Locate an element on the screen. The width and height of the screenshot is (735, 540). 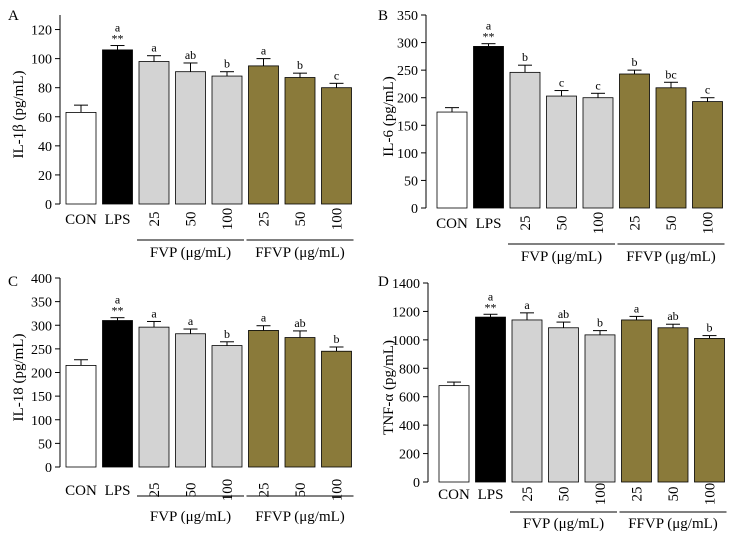
y-tick-label: 60 is located at coordinates (45, 118).